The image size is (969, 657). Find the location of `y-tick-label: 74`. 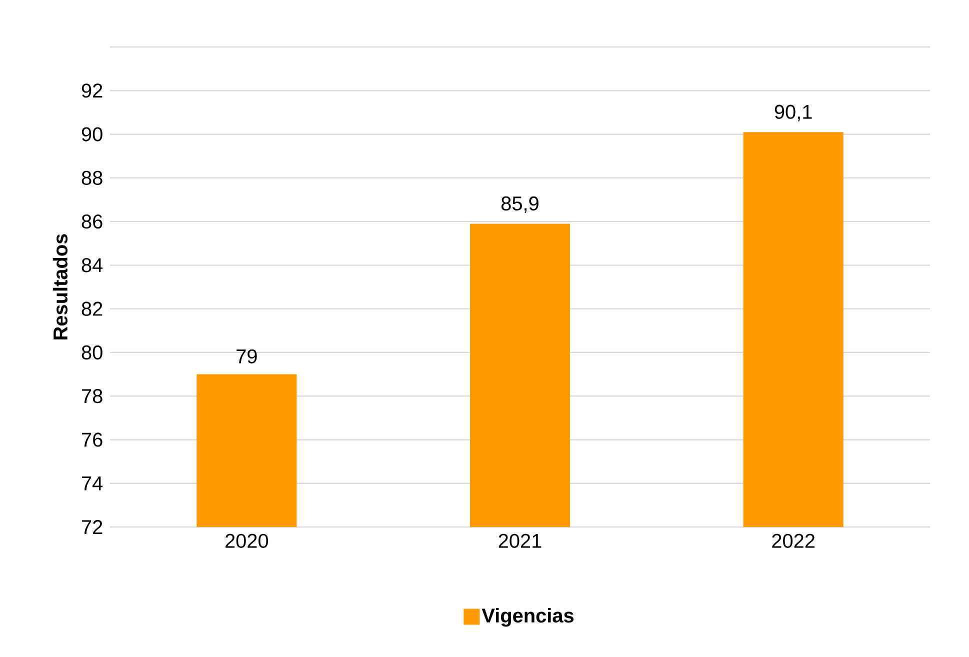

y-tick-label: 74 is located at coordinates (92, 483).